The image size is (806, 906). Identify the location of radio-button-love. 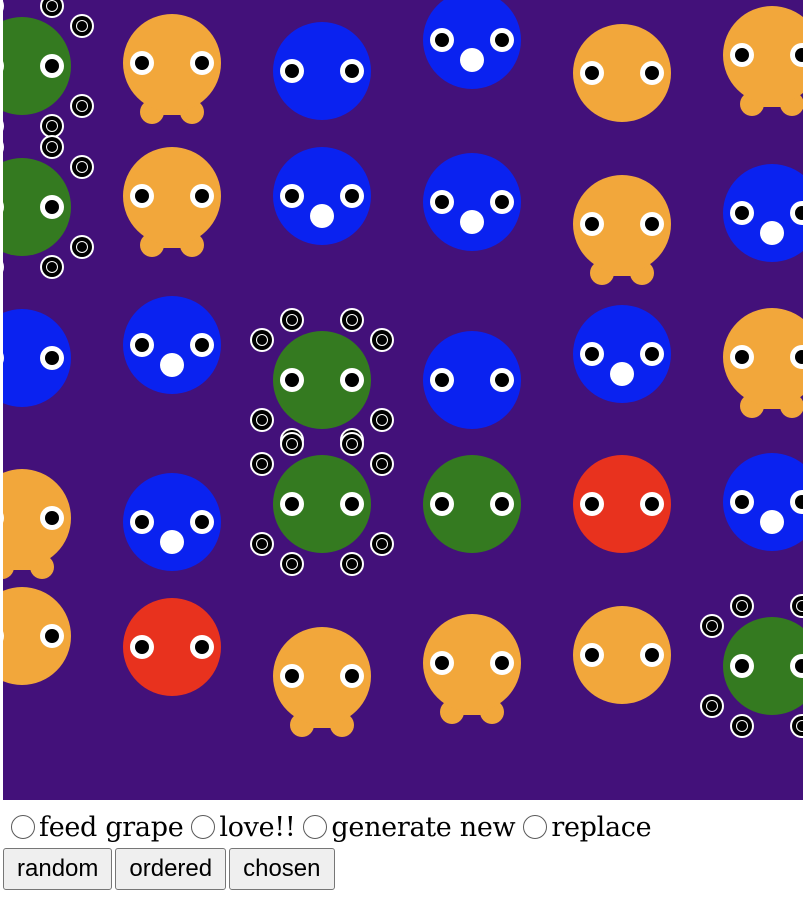
(203, 827).